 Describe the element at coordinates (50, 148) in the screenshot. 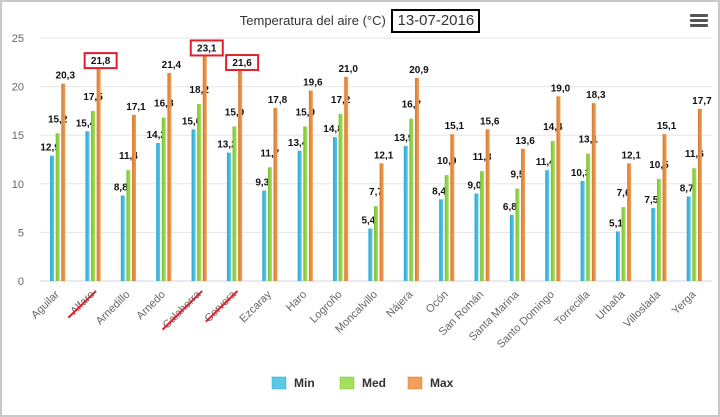

I see `label-min: 12,9` at that location.